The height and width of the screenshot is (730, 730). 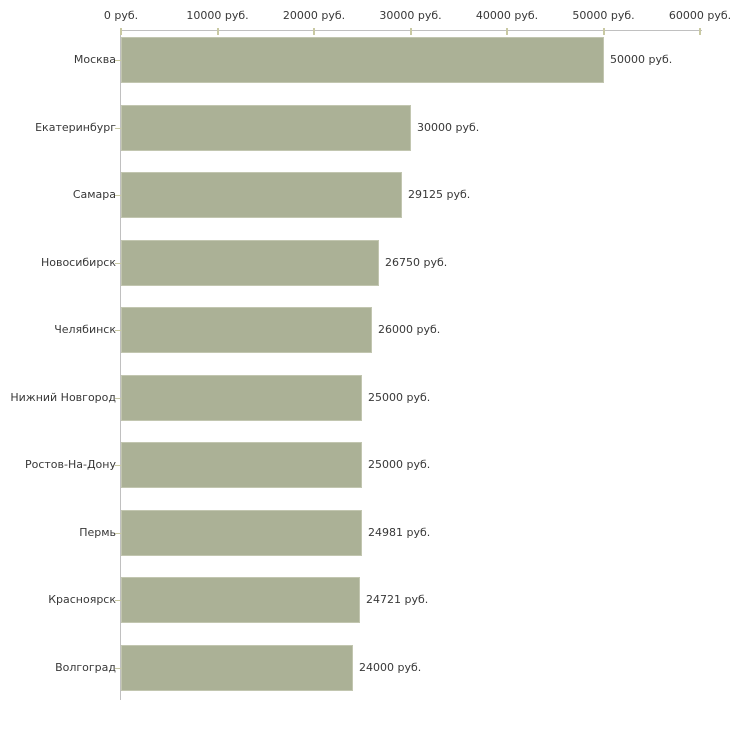 What do you see at coordinates (439, 194) in the screenshot?
I see `value-label: 29125 руб.` at bounding box center [439, 194].